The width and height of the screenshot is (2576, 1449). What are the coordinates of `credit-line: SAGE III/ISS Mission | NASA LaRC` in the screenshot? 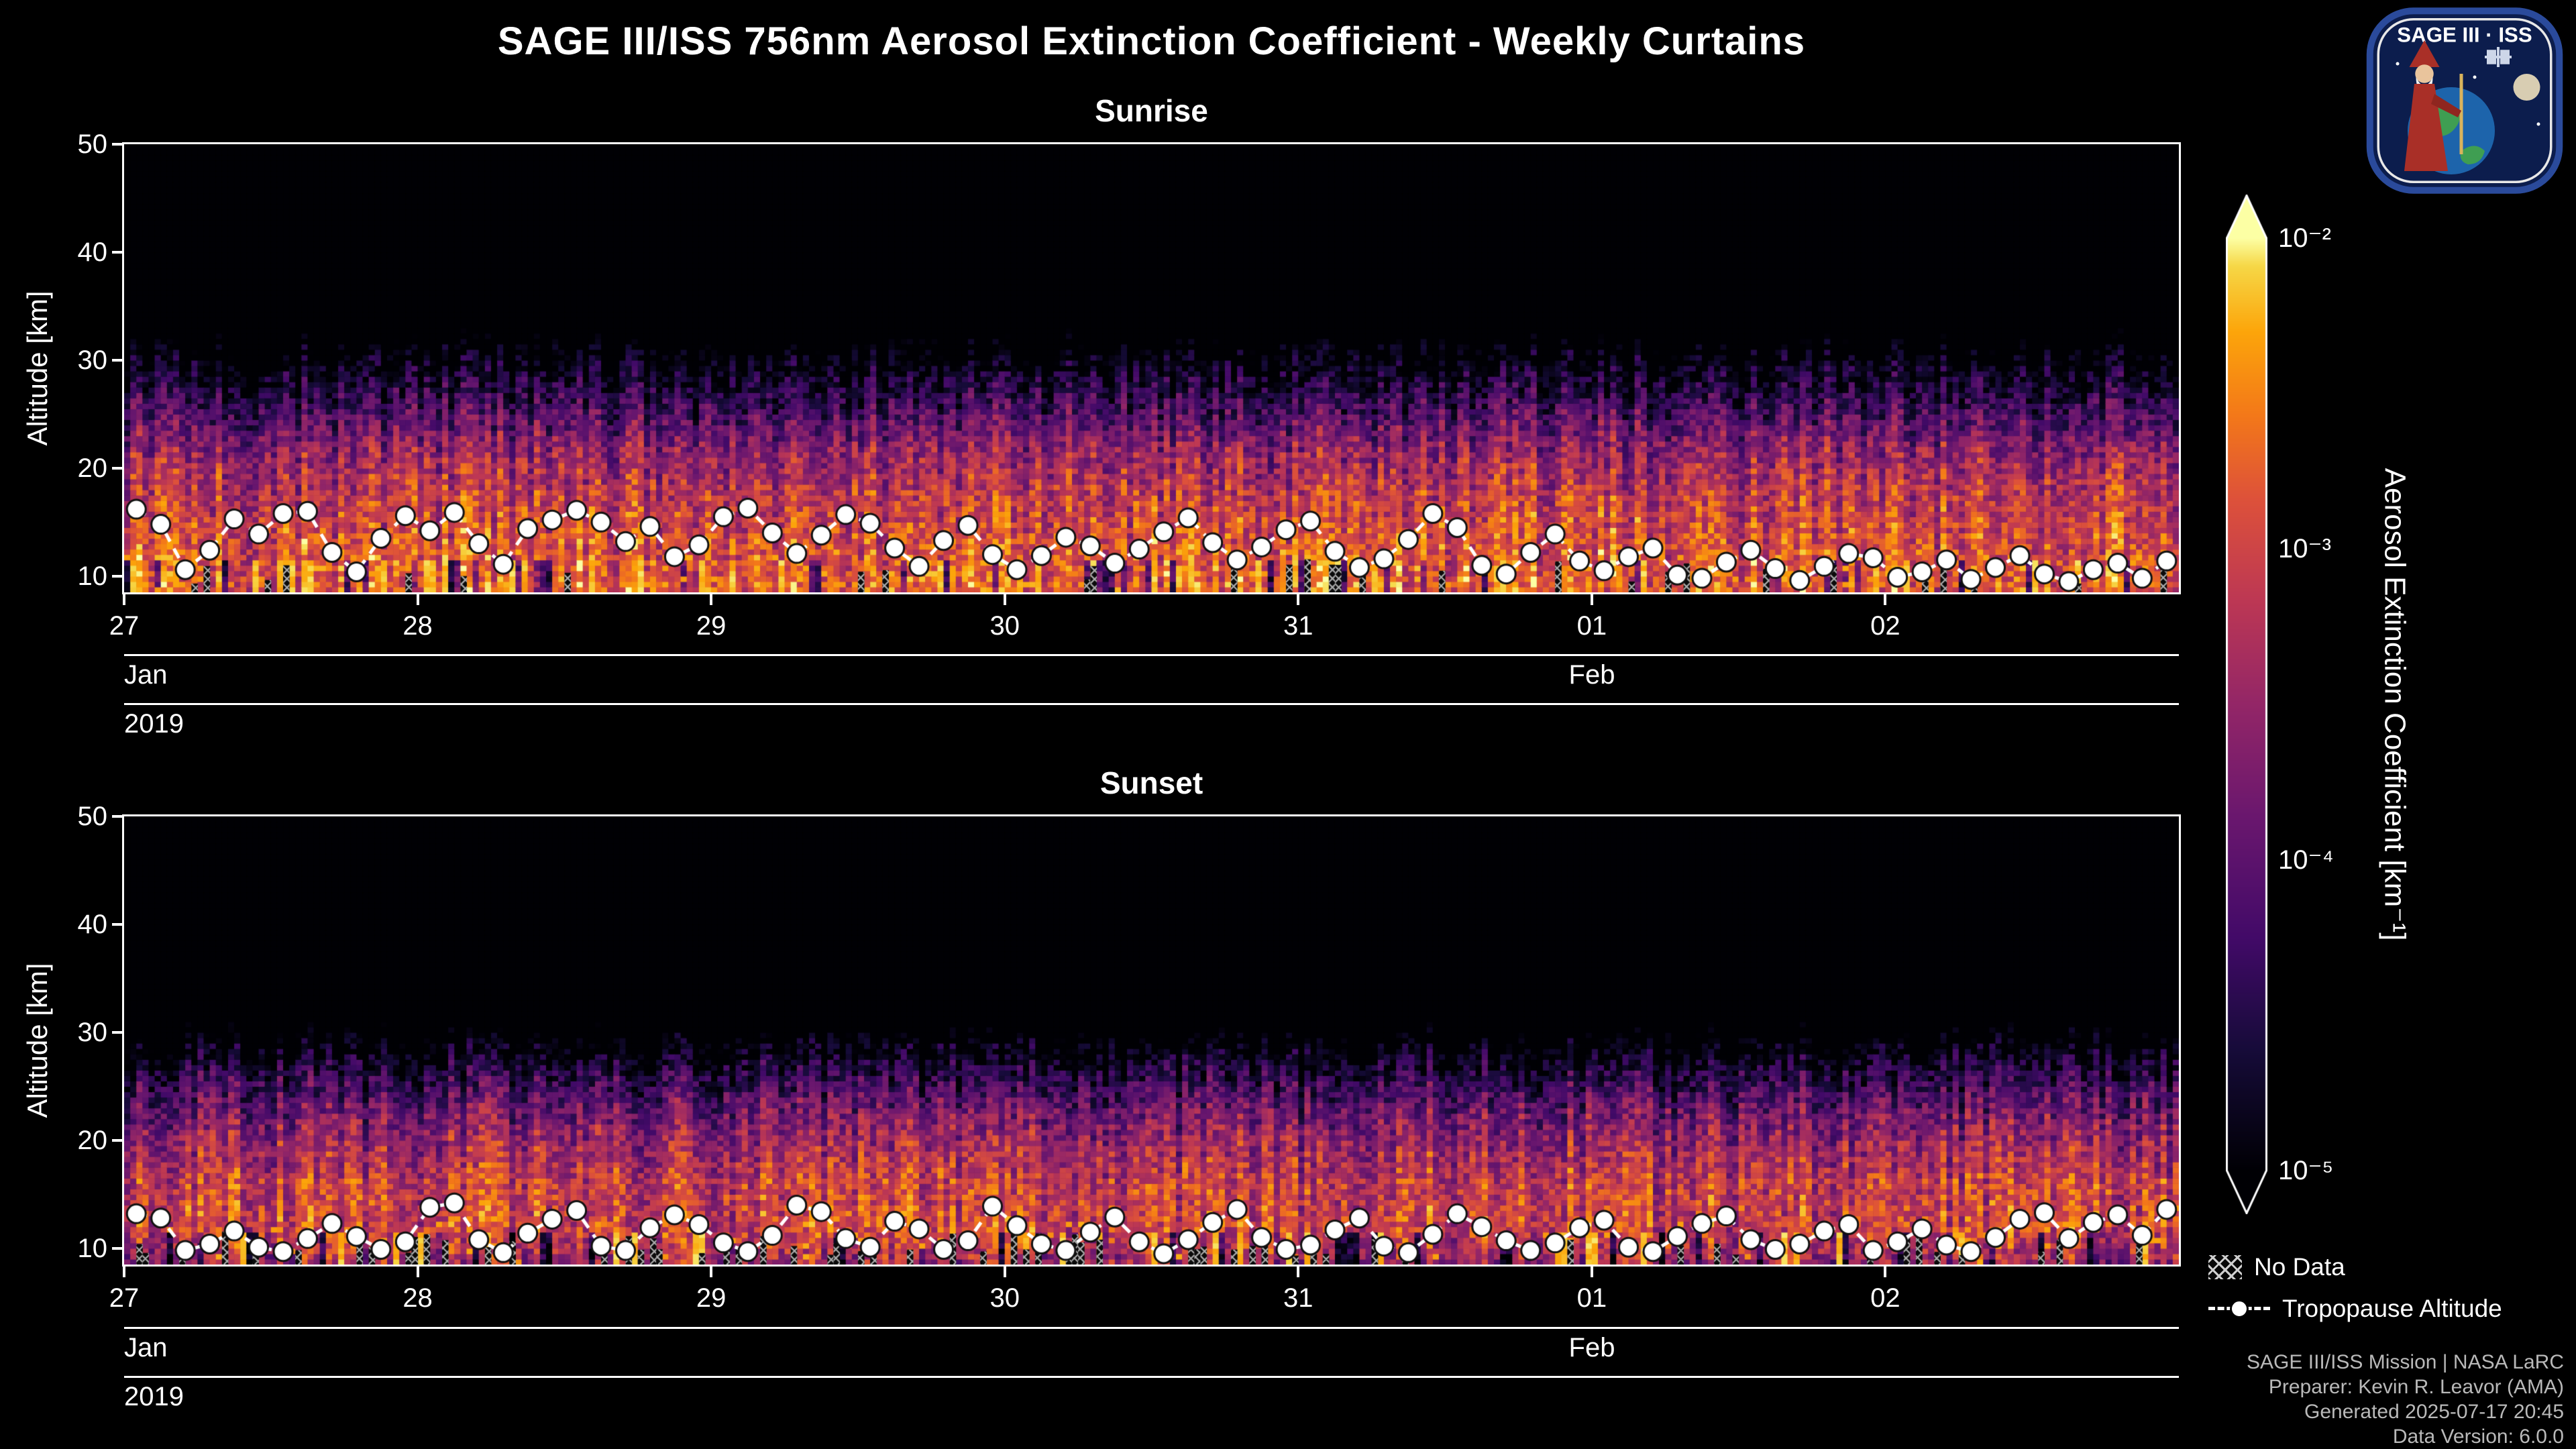 It's located at (2405, 1362).